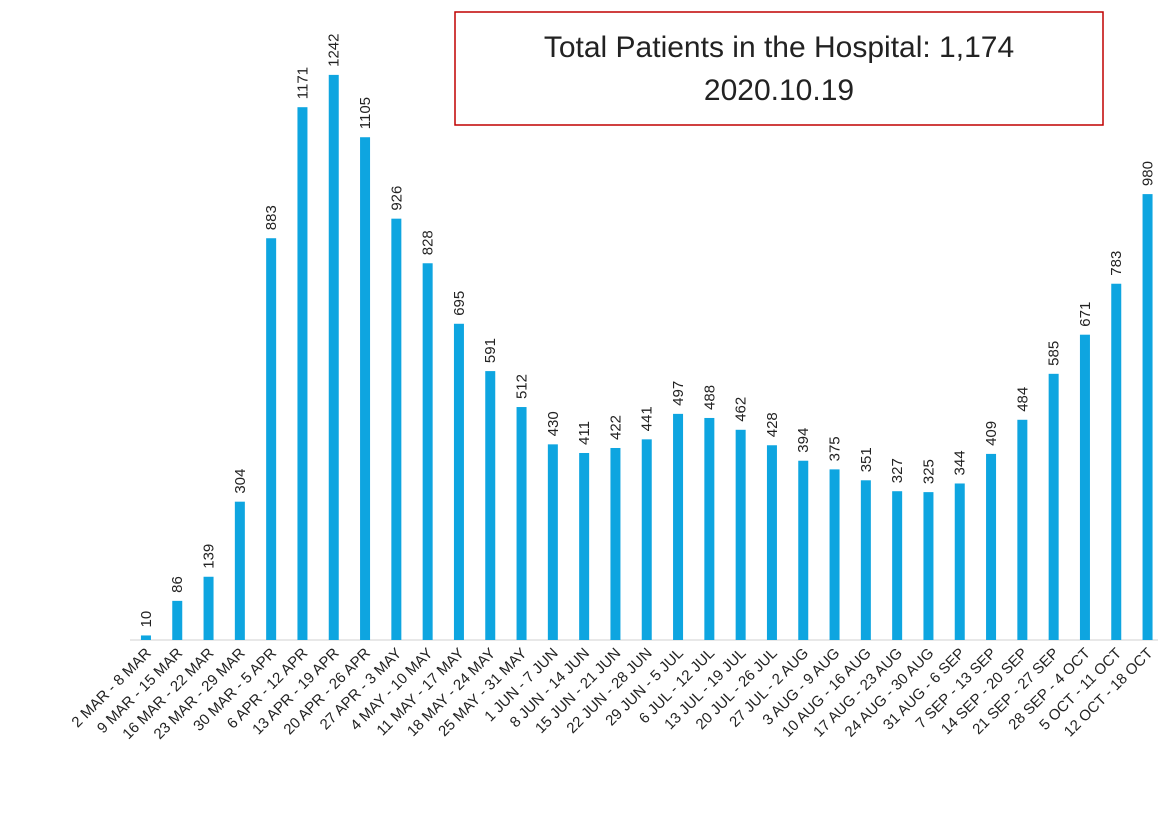 The image size is (1158, 829). Describe the element at coordinates (334, 50) in the screenshot. I see `data-label: 1242` at that location.